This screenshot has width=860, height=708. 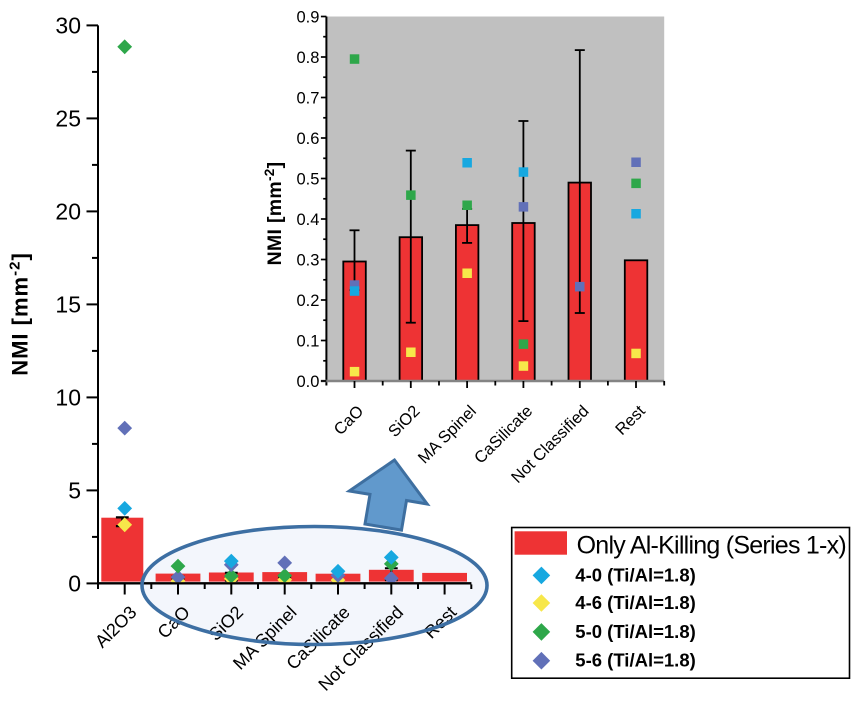 I want to click on svg-text: 0.3, so click(x=307, y=261).